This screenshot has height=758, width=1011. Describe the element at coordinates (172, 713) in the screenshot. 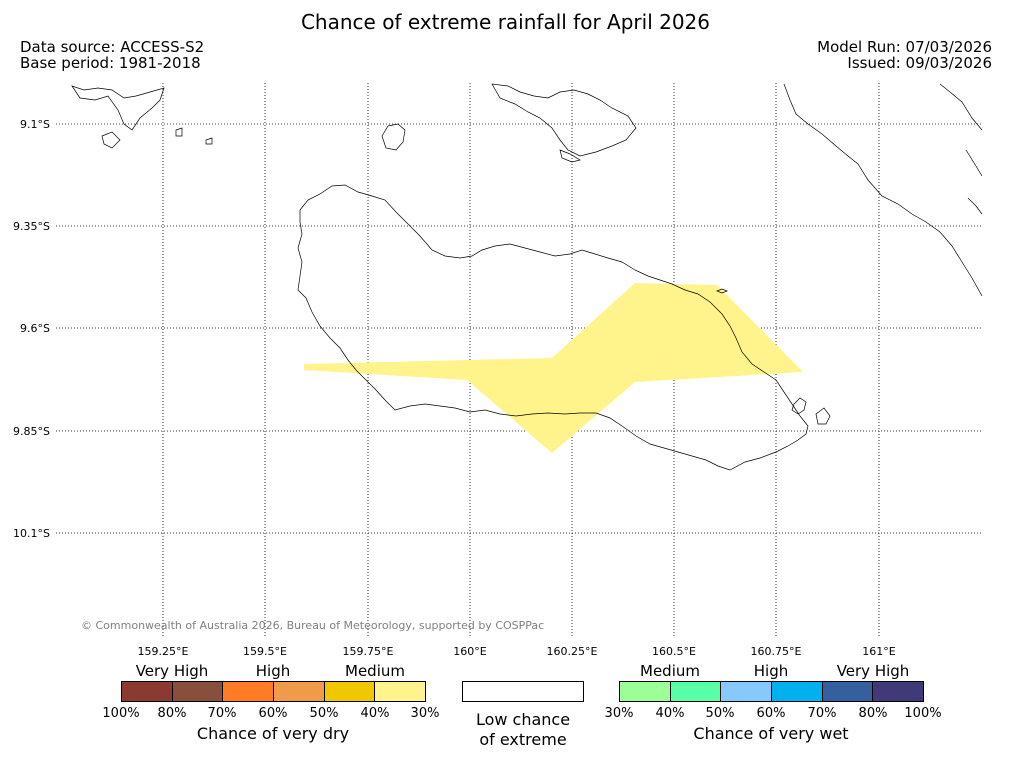

I see `dry-tick: 80%` at that location.